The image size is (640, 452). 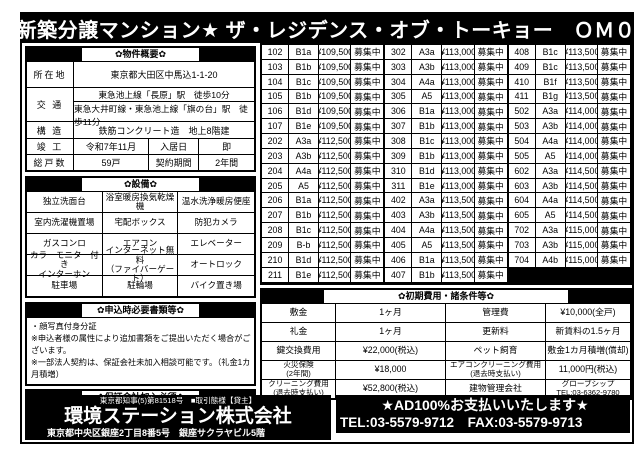 What do you see at coordinates (446, 295) in the screenshot?
I see `initial-costs-title: ✿初期費用・諸条件等✿` at bounding box center [446, 295].